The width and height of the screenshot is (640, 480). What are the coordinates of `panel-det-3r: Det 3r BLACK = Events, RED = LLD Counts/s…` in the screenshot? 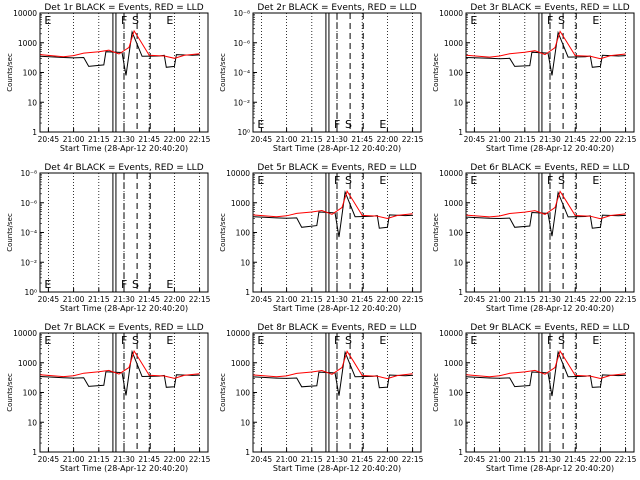 It's located at (534, 78).